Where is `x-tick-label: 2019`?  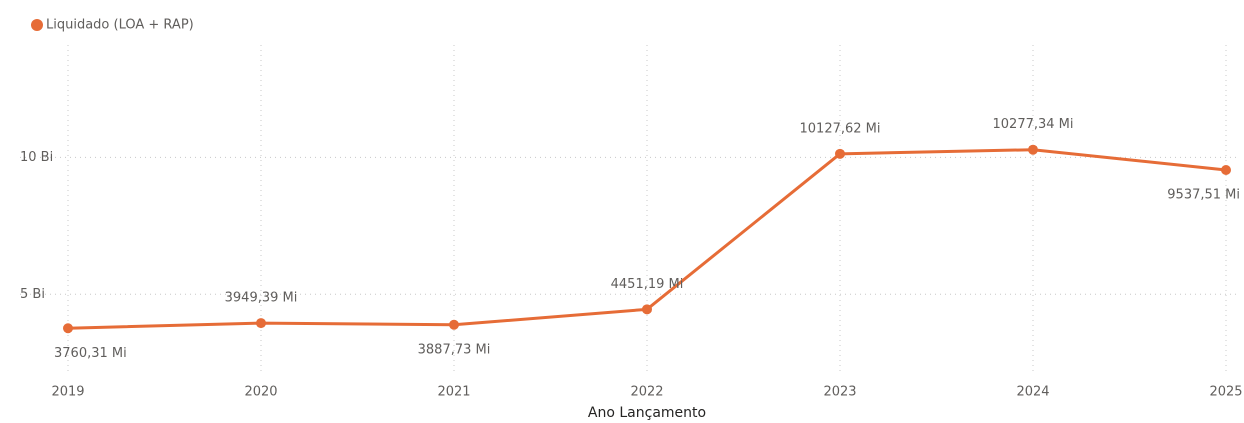 x-tick-label: 2019 is located at coordinates (67, 392).